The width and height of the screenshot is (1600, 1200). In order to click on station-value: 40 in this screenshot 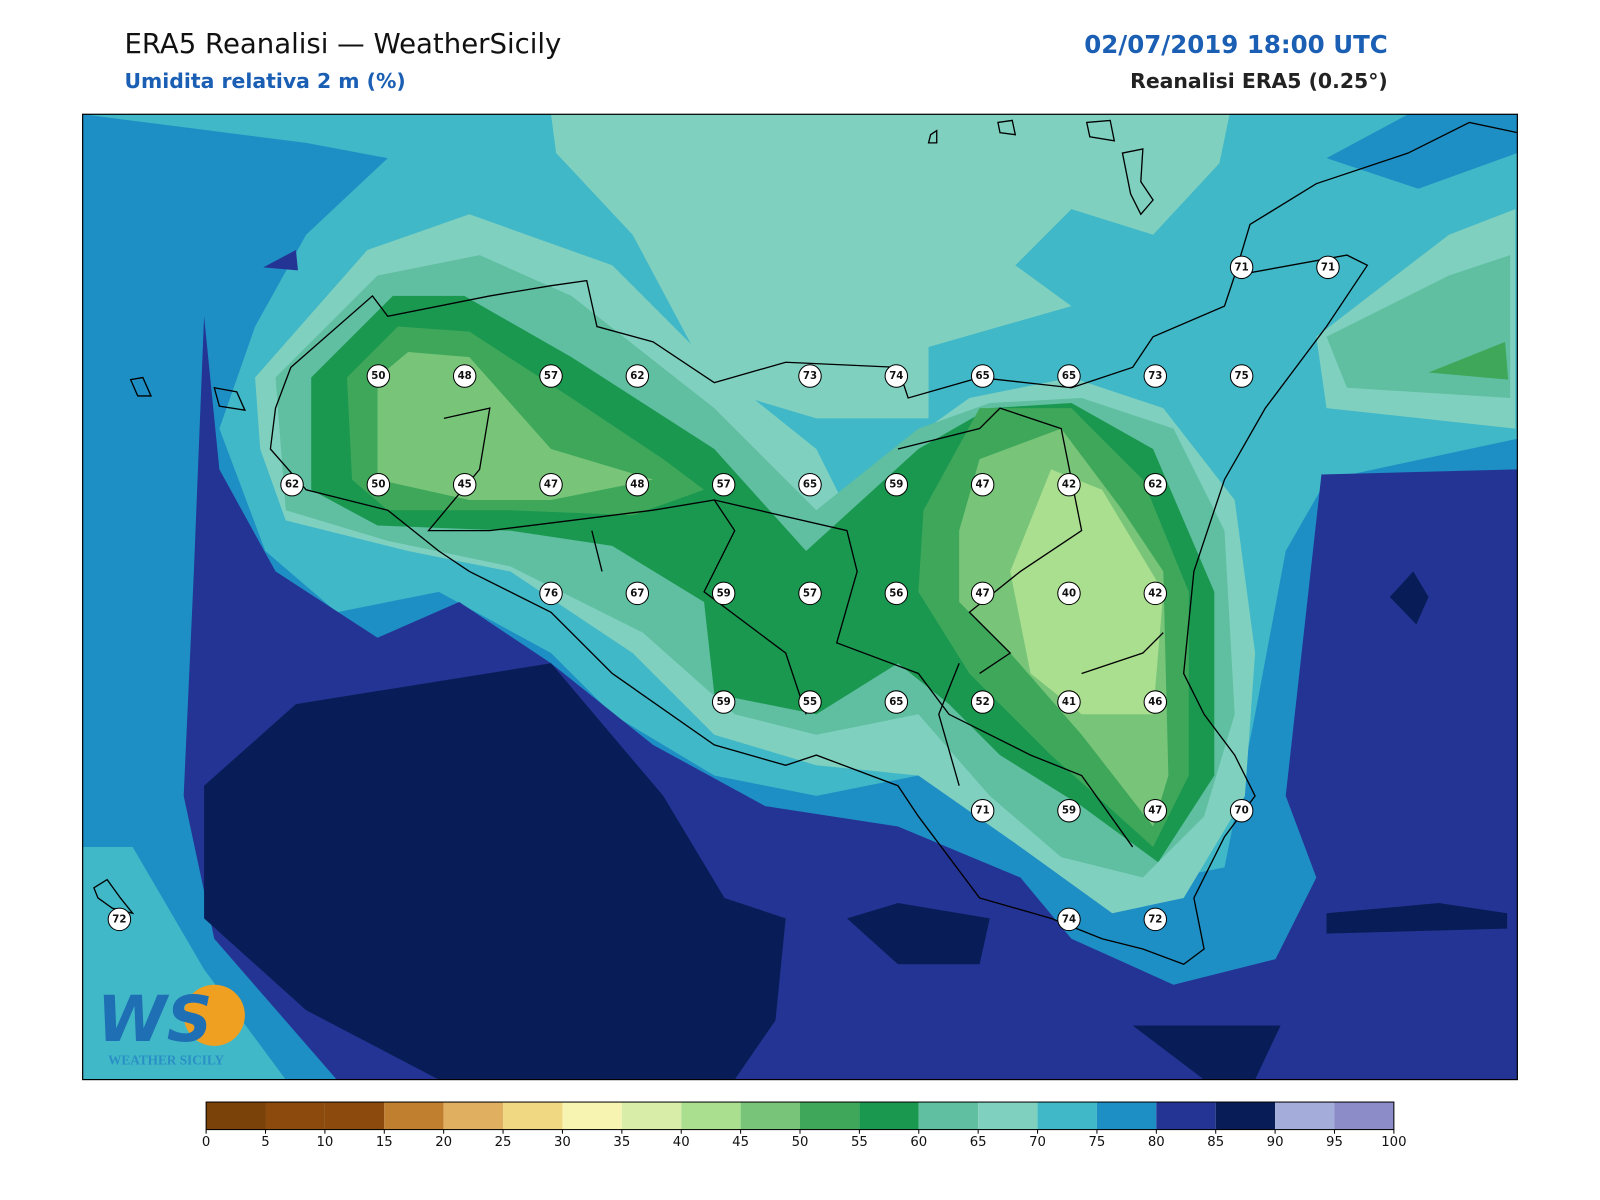, I will do `click(1069, 593)`.